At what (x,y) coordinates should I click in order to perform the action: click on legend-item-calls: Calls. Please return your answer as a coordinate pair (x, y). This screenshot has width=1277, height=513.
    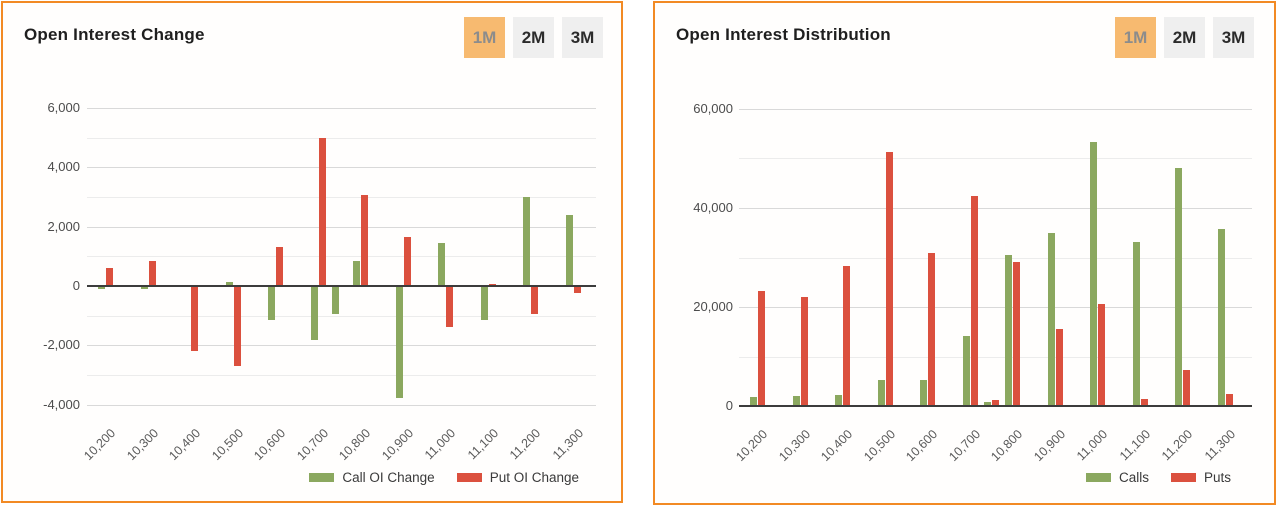
    Looking at the image, I should click on (1117, 477).